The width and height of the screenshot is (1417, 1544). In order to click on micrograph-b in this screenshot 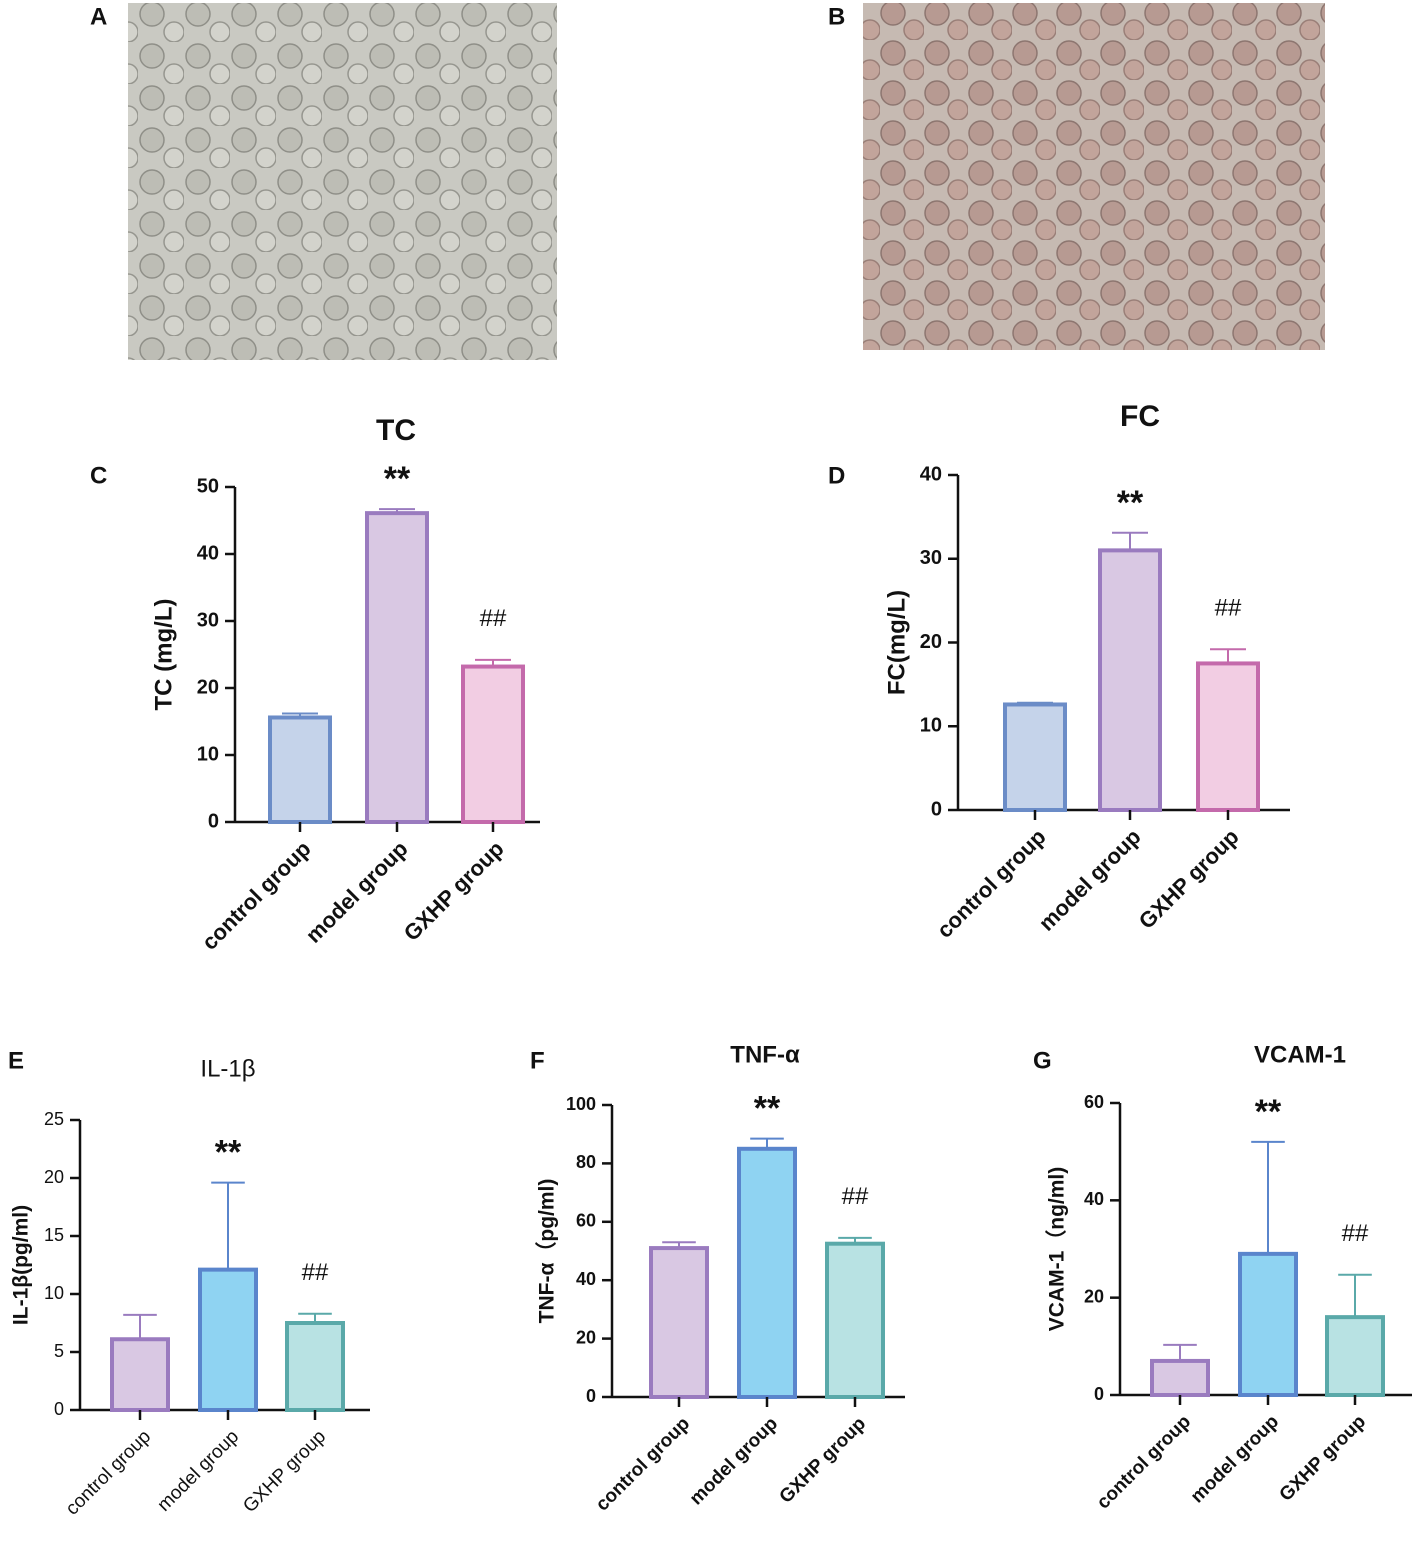, I will do `click(1094, 176)`.